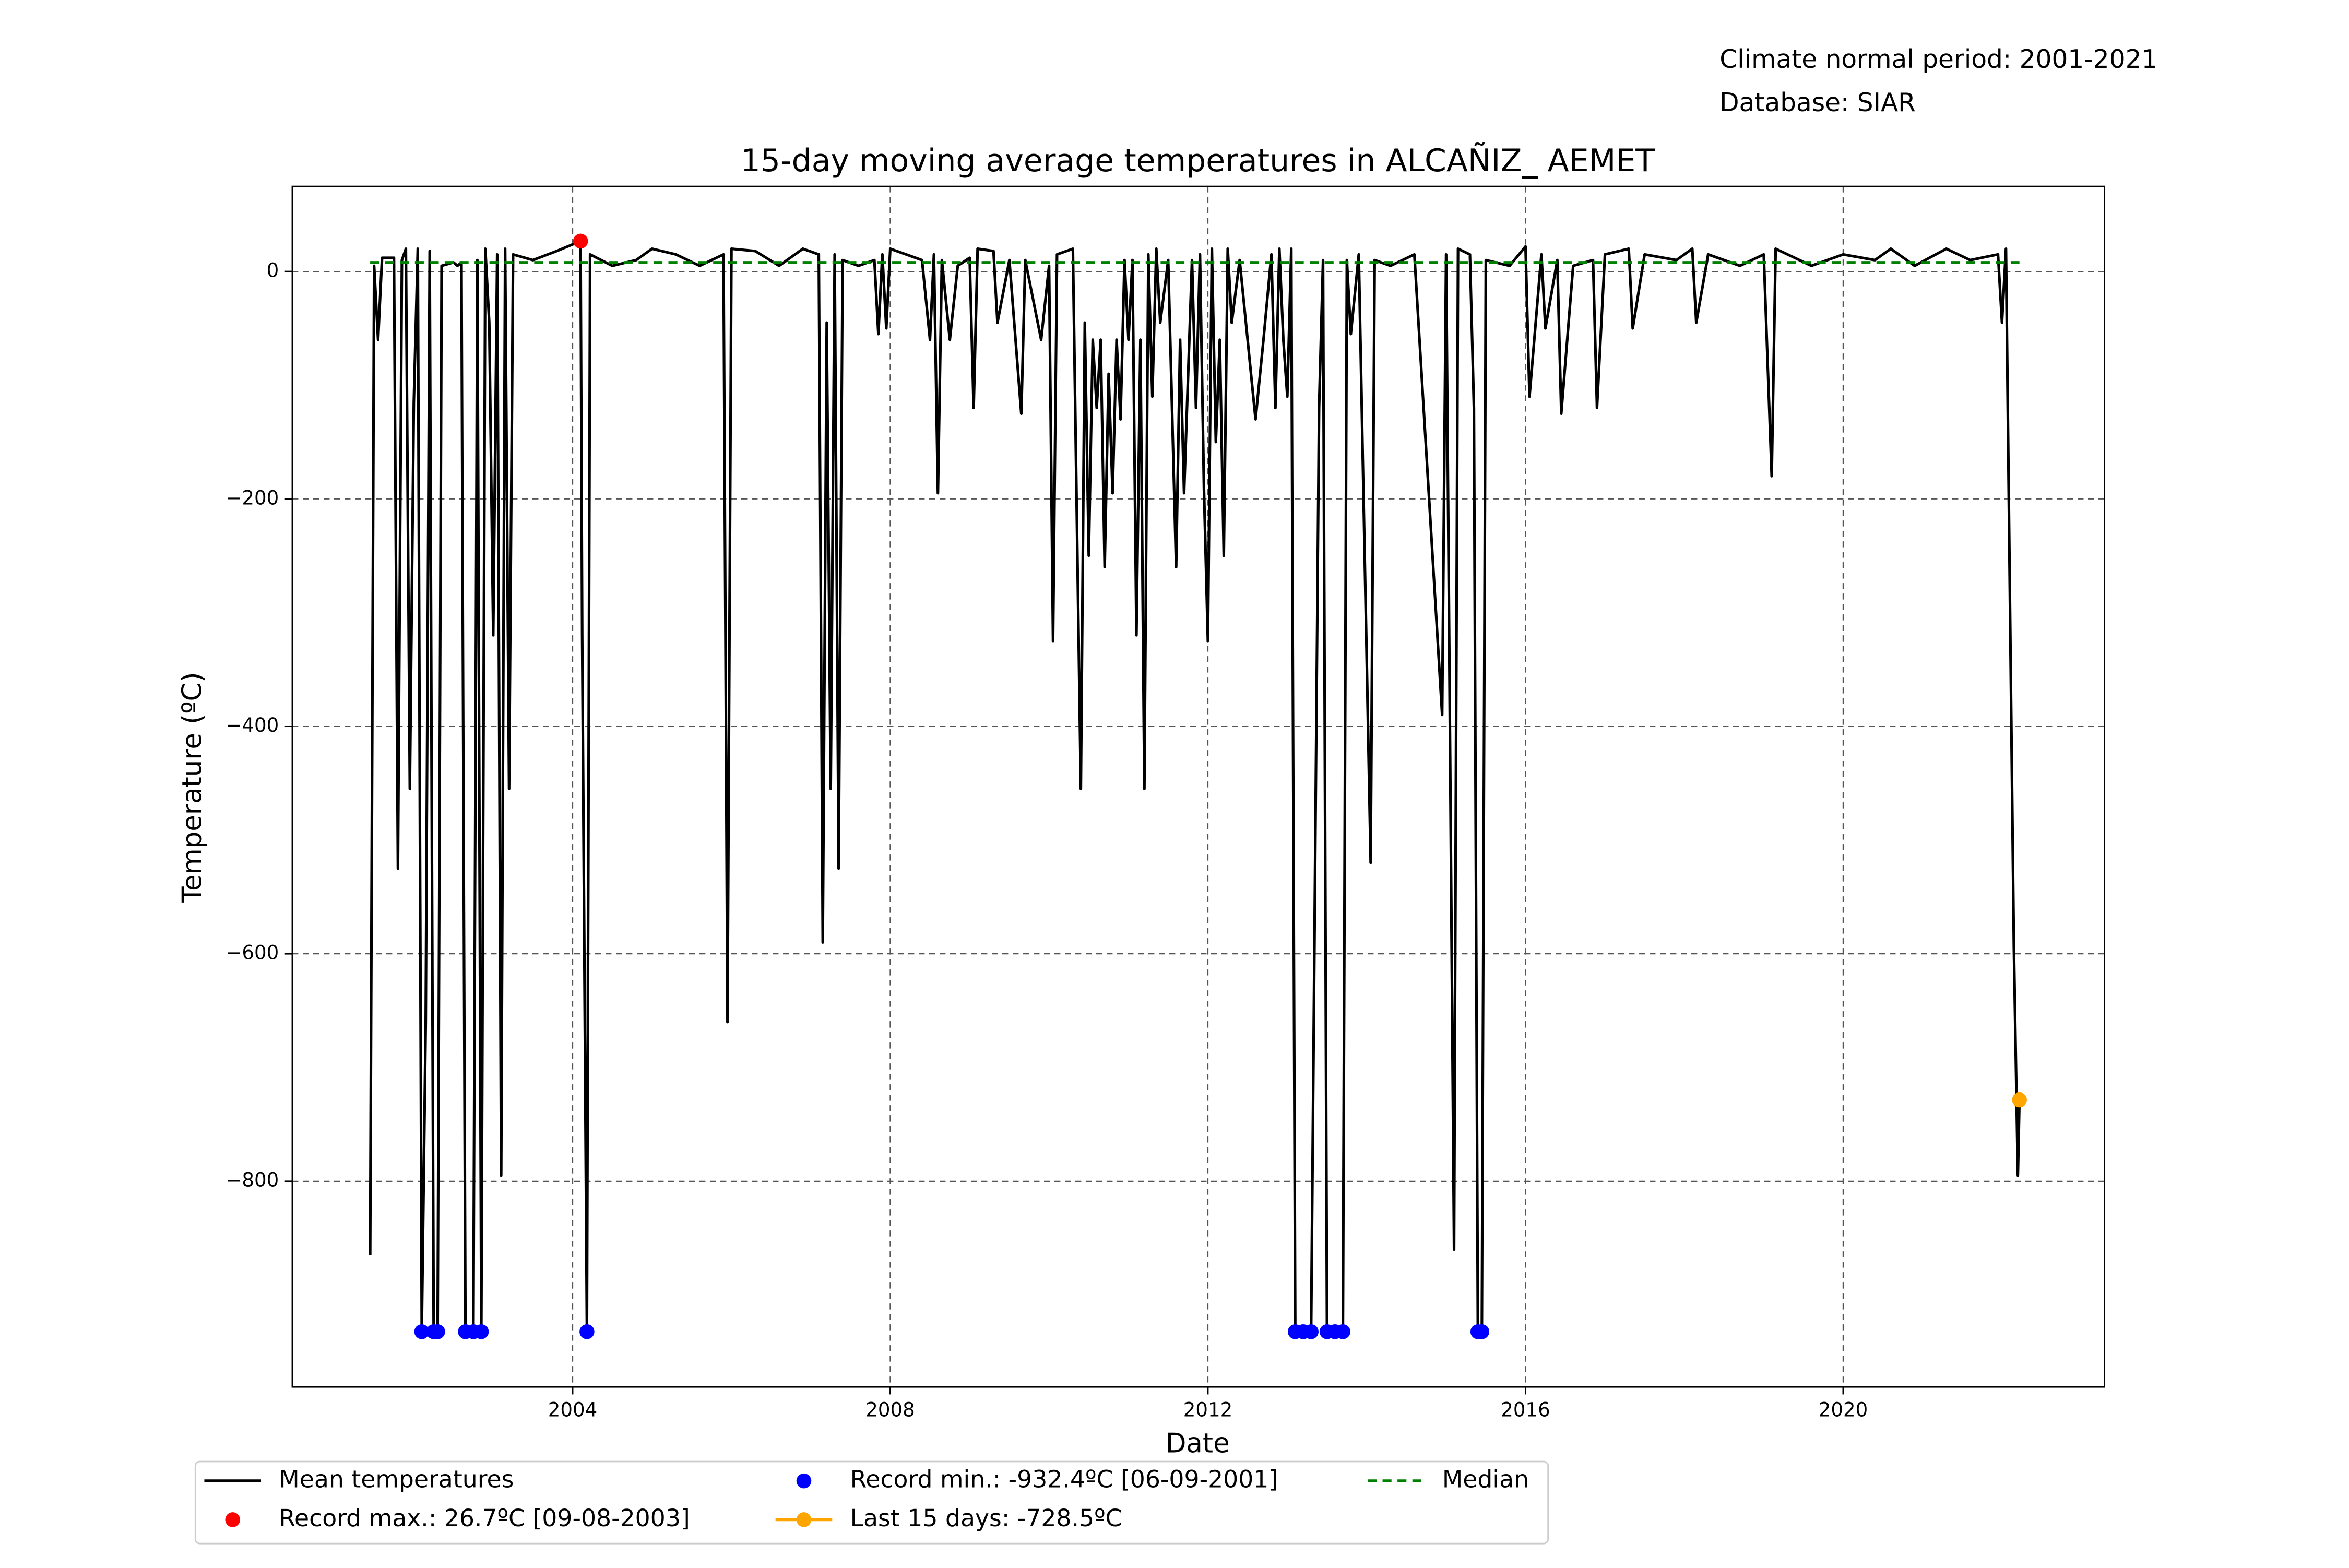 This screenshot has height=1568, width=2349. What do you see at coordinates (192, 787) in the screenshot?
I see `y-axis-label: Temperature (ºC)` at bounding box center [192, 787].